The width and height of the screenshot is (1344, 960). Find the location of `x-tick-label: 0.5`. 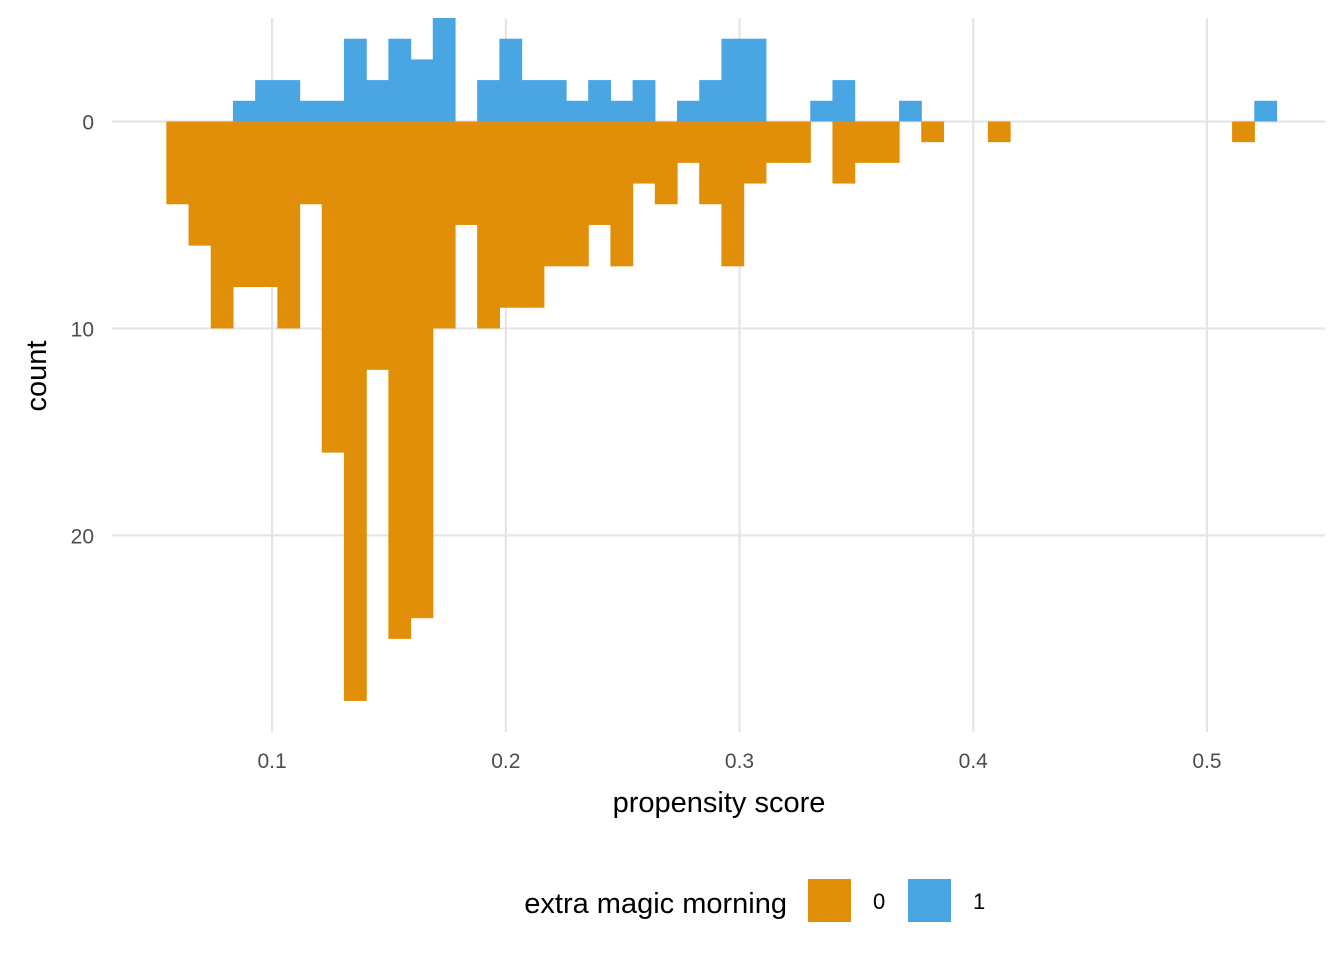

x-tick-label: 0.5 is located at coordinates (1206, 761).